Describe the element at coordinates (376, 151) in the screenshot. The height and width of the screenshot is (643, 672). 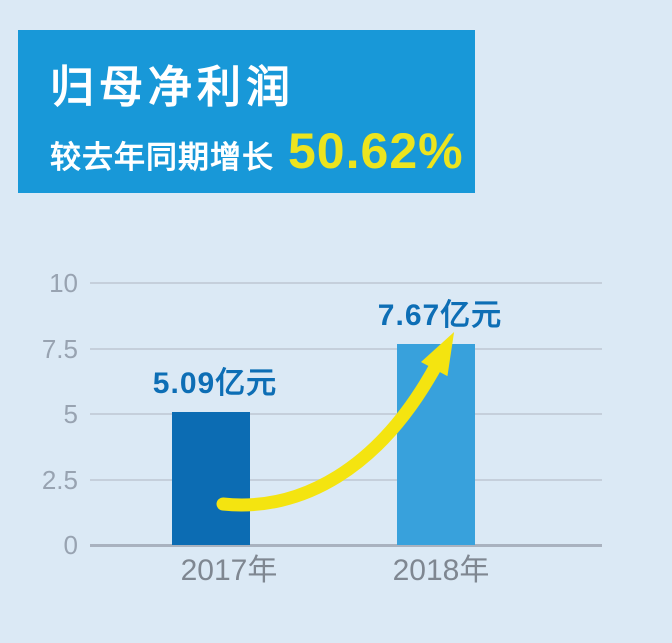
I see `growth-percentage: 50.62%` at that location.